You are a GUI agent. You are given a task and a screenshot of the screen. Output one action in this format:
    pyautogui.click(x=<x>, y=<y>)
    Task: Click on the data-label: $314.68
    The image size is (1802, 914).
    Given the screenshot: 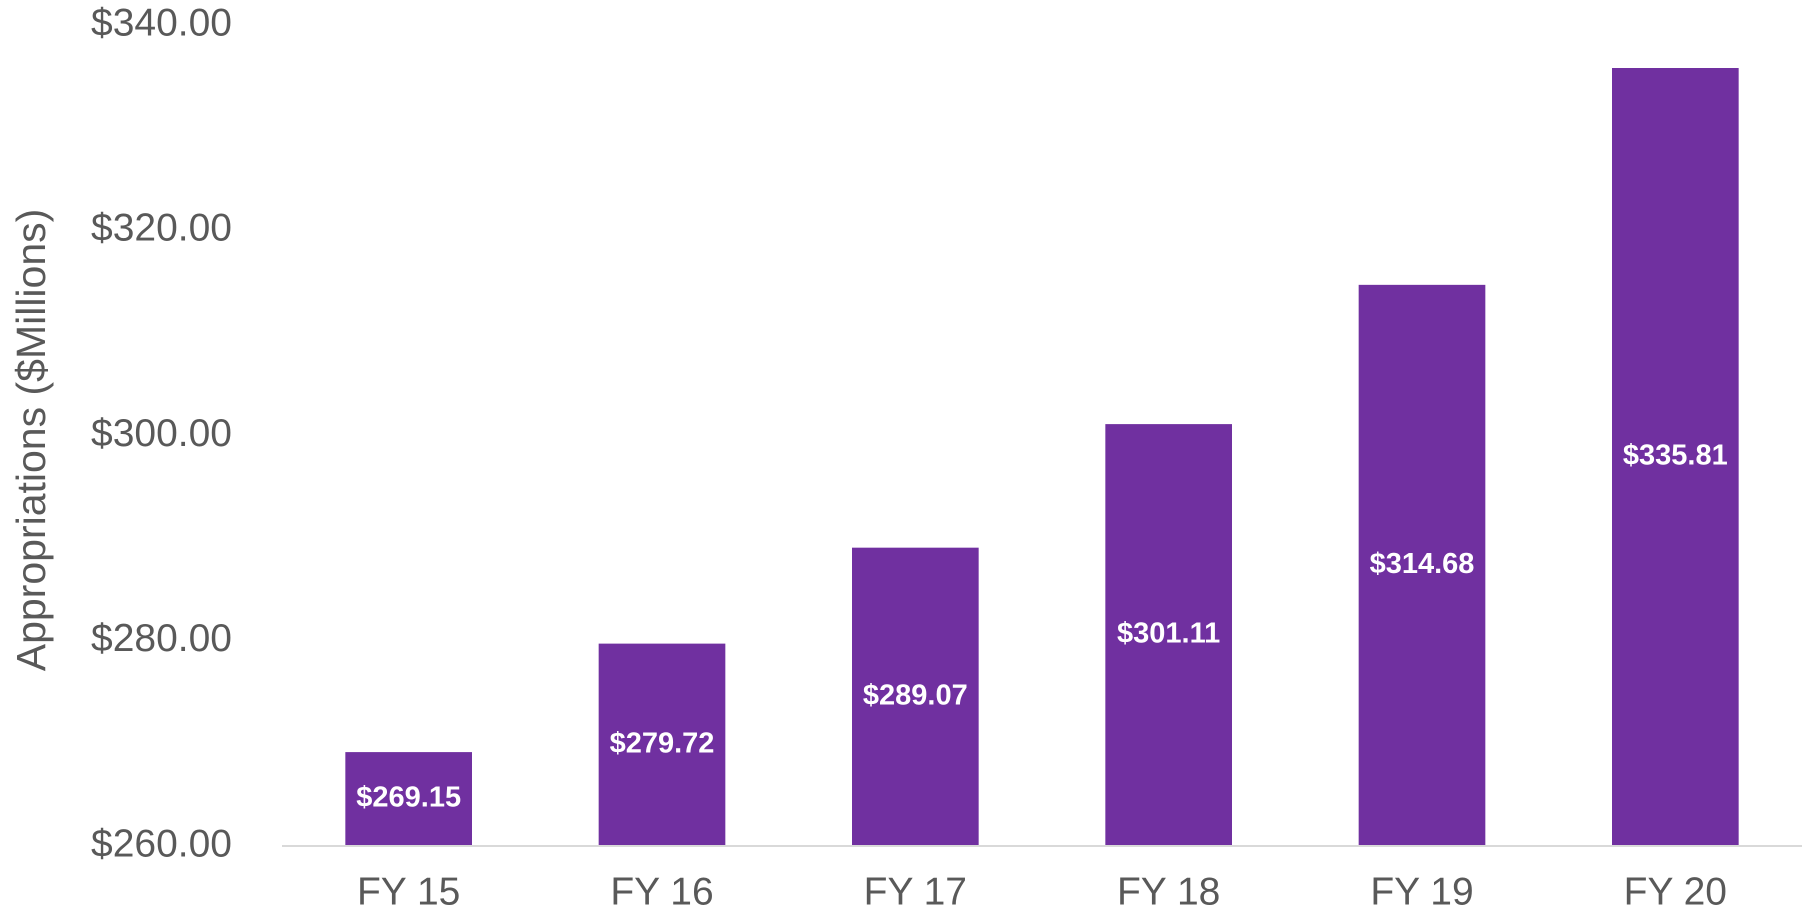 What is the action you would take?
    pyautogui.click(x=1422, y=564)
    